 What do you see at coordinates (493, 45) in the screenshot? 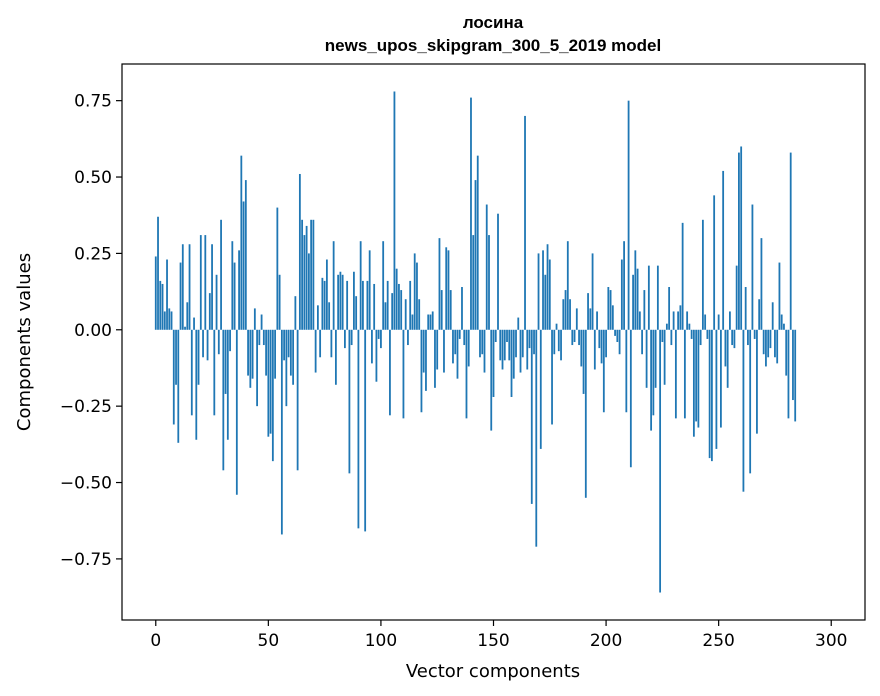
I see `chart-title-line2: news_upos_skipgram_300_5_2019 model` at bounding box center [493, 45].